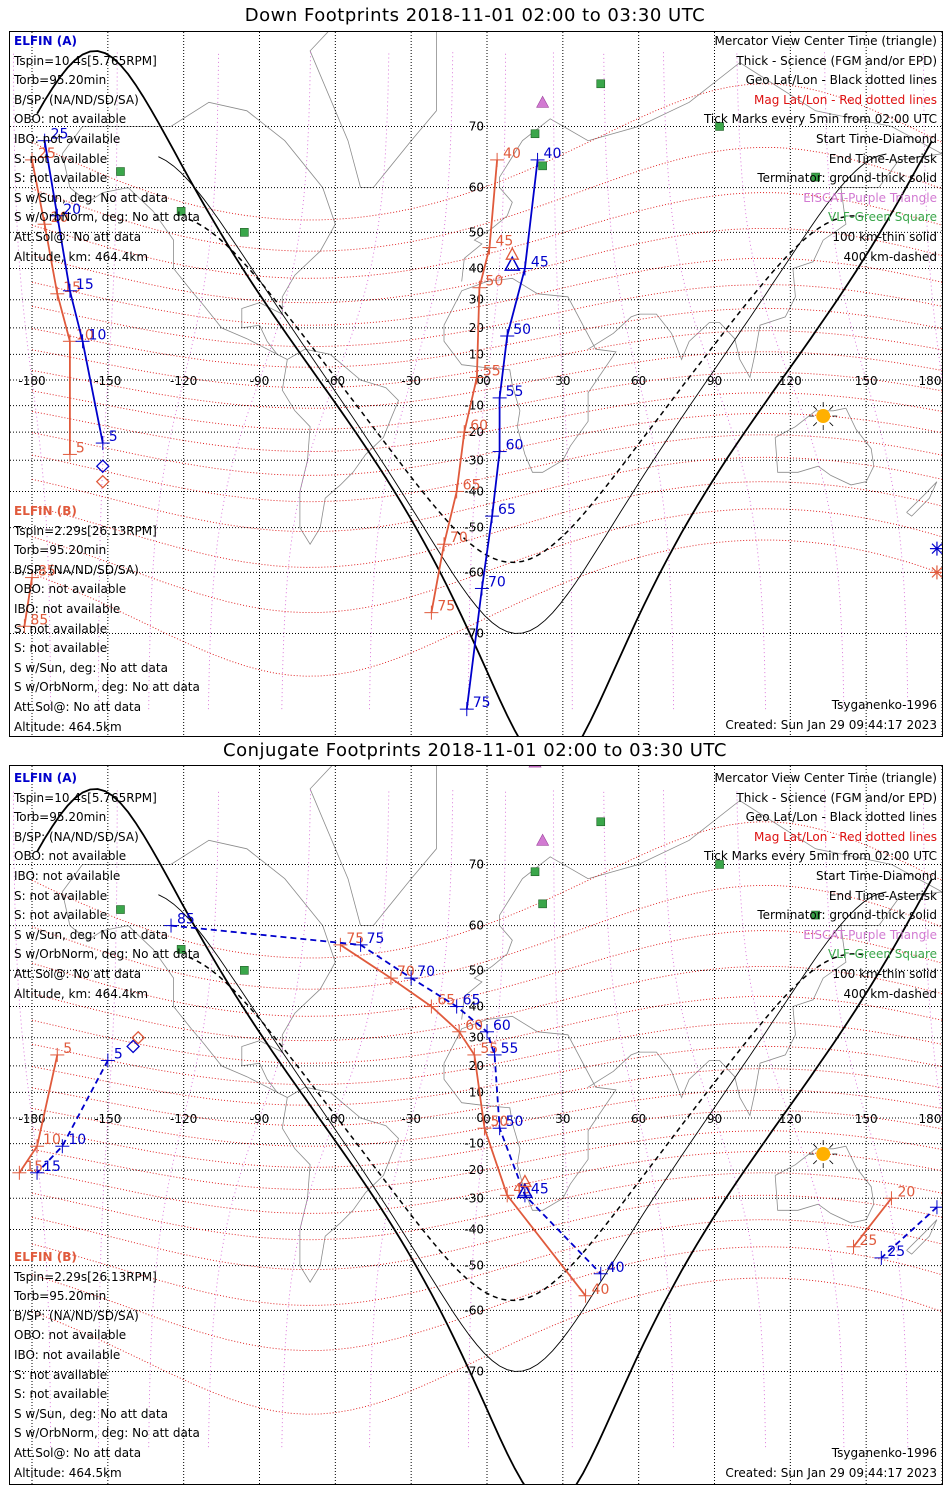 This screenshot has height=1500, width=950. I want to click on end-asterisk, so click(936, 572).